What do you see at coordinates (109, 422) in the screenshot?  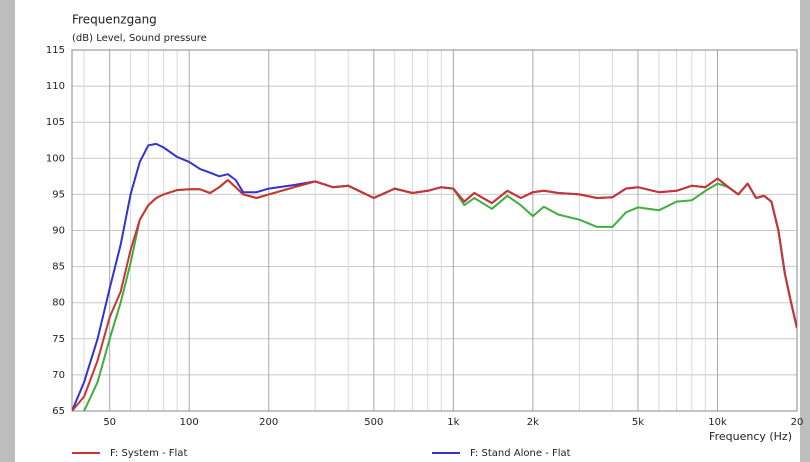 I see `x-tick-label: 50` at bounding box center [109, 422].